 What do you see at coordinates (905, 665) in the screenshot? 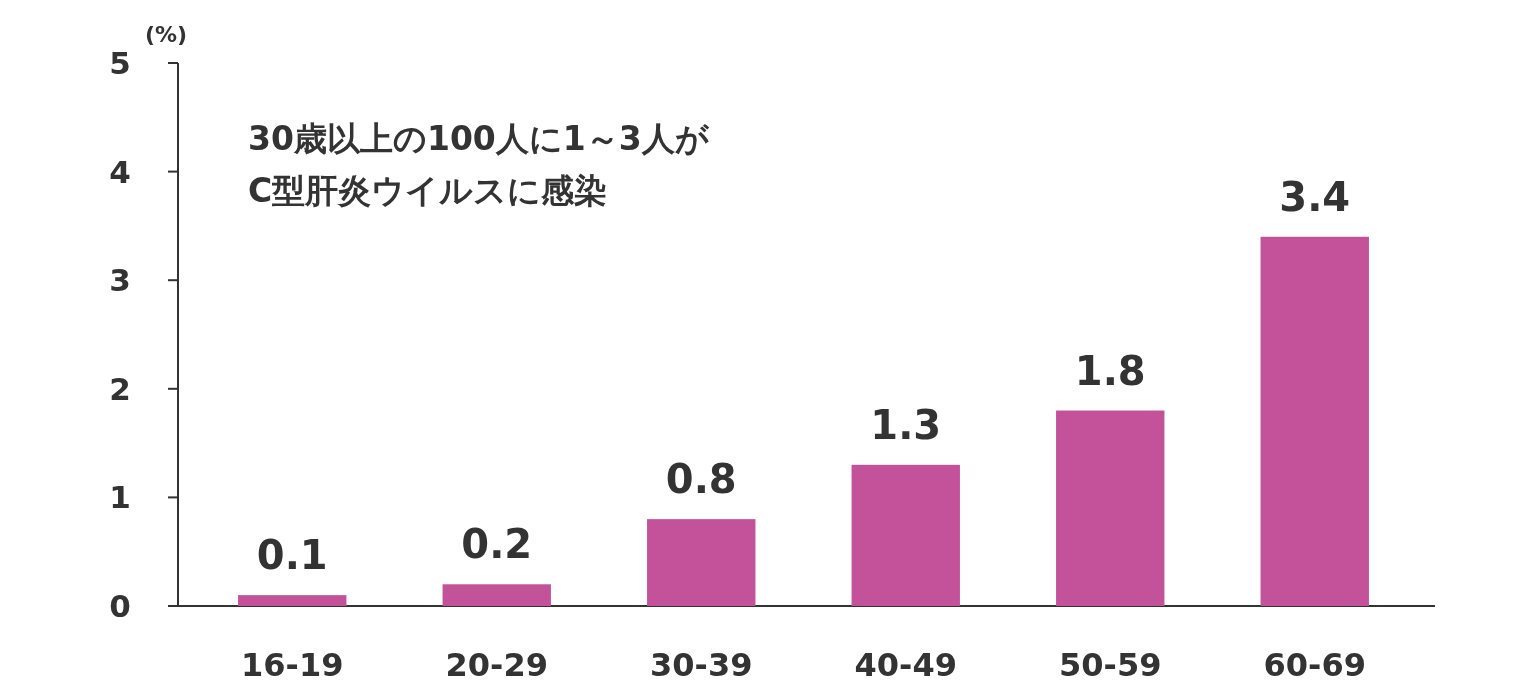
I see `x-tick-label: 40-49` at bounding box center [905, 665].